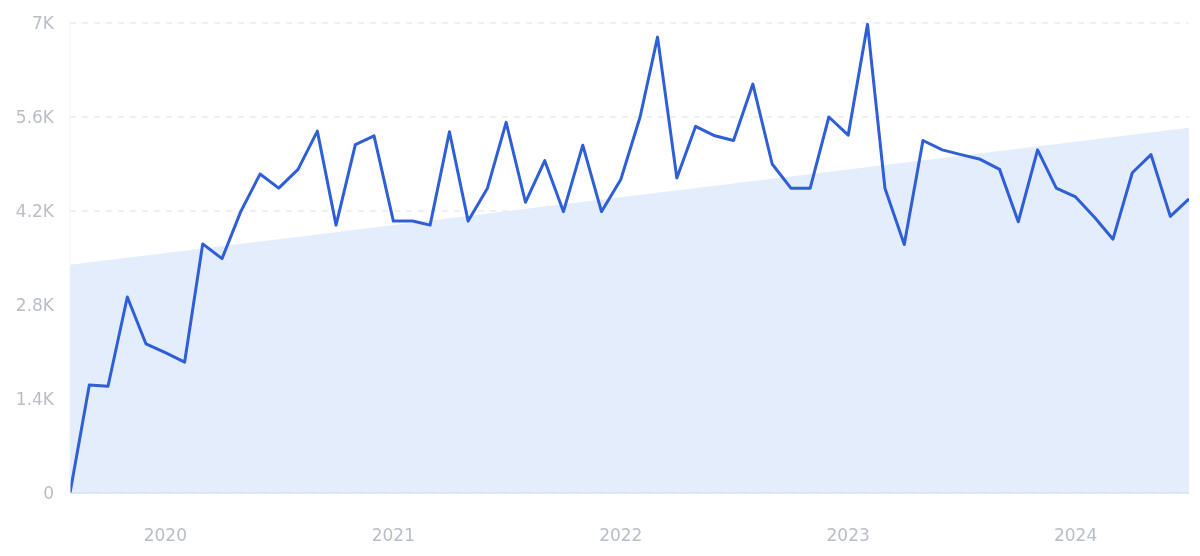 The image size is (1200, 556). Describe the element at coordinates (393, 535) in the screenshot. I see `x-tick-label: 2021` at that location.